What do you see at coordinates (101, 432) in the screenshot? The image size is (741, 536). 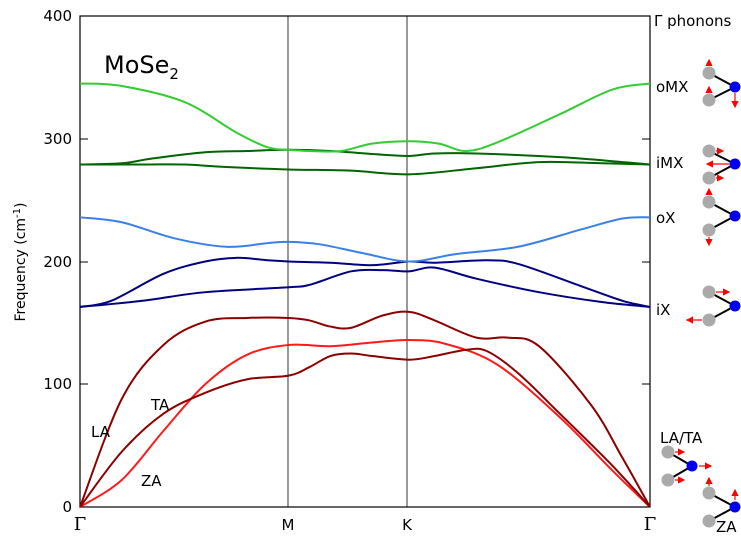 I see `branch-label-la: LA` at bounding box center [101, 432].